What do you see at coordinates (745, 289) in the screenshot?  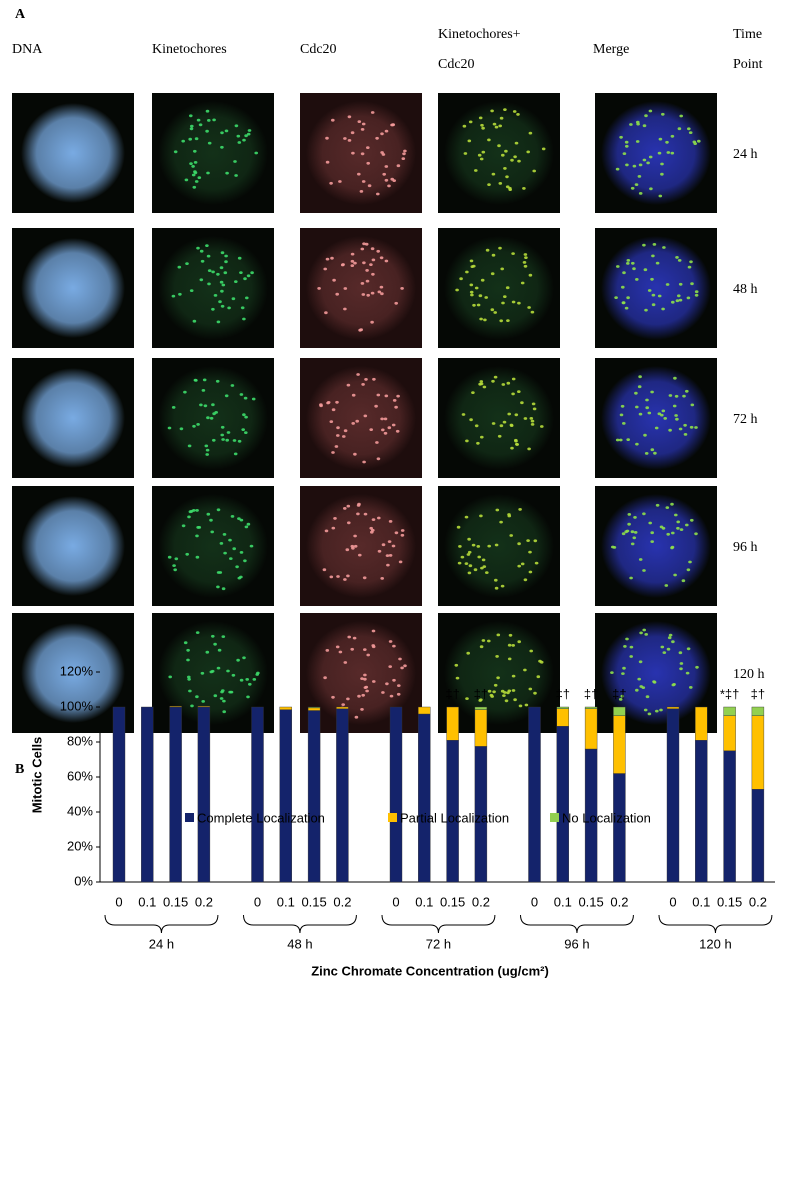 I see `row-label: 48 h` at bounding box center [745, 289].